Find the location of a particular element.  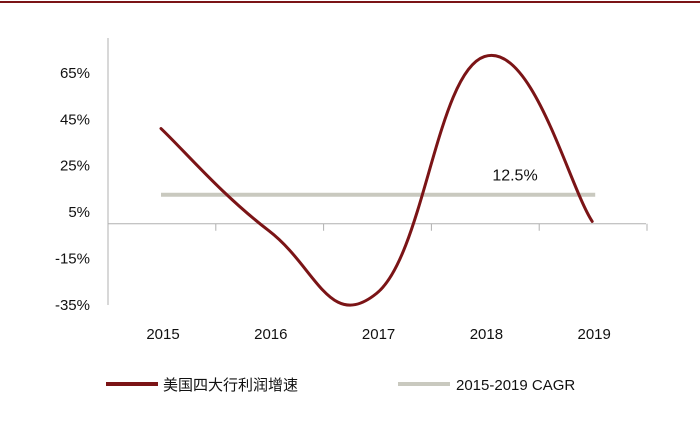

x-tick-label-0: 2015 is located at coordinates (162, 334).